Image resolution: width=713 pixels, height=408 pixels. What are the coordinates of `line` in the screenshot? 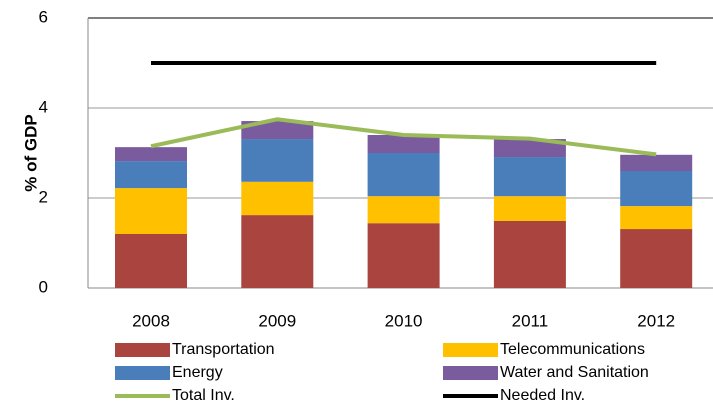 It's located at (403, 137).